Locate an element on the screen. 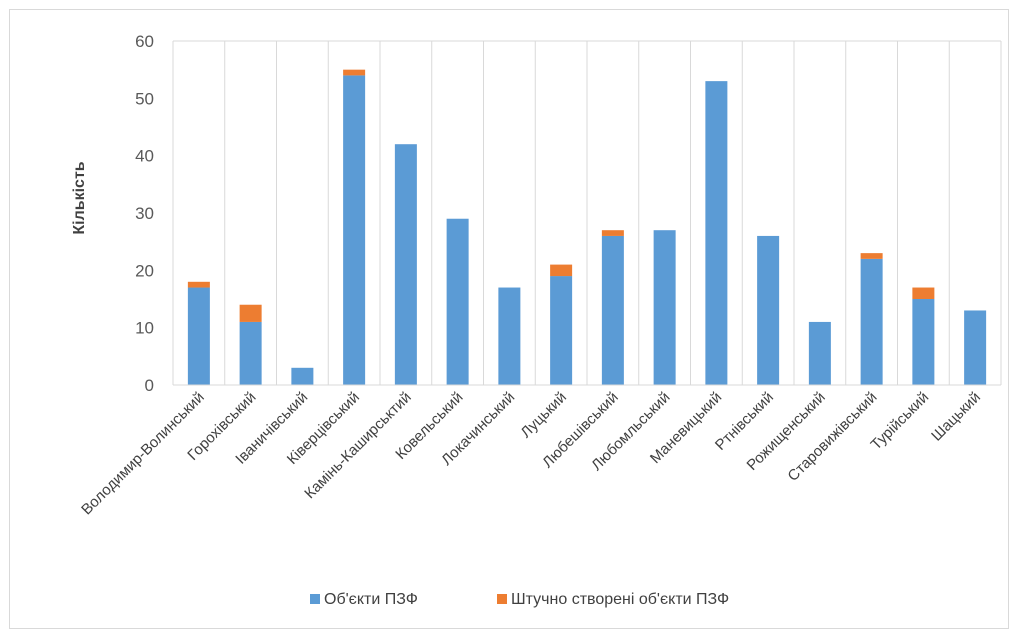 The width and height of the screenshot is (1017, 637). y-tick-label: 40 is located at coordinates (144, 156).